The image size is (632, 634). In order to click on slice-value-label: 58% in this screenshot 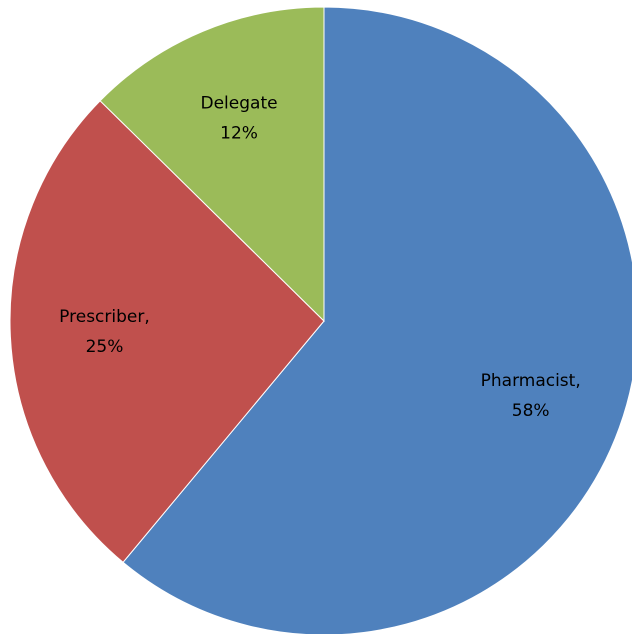, I will do `click(531, 411)`.